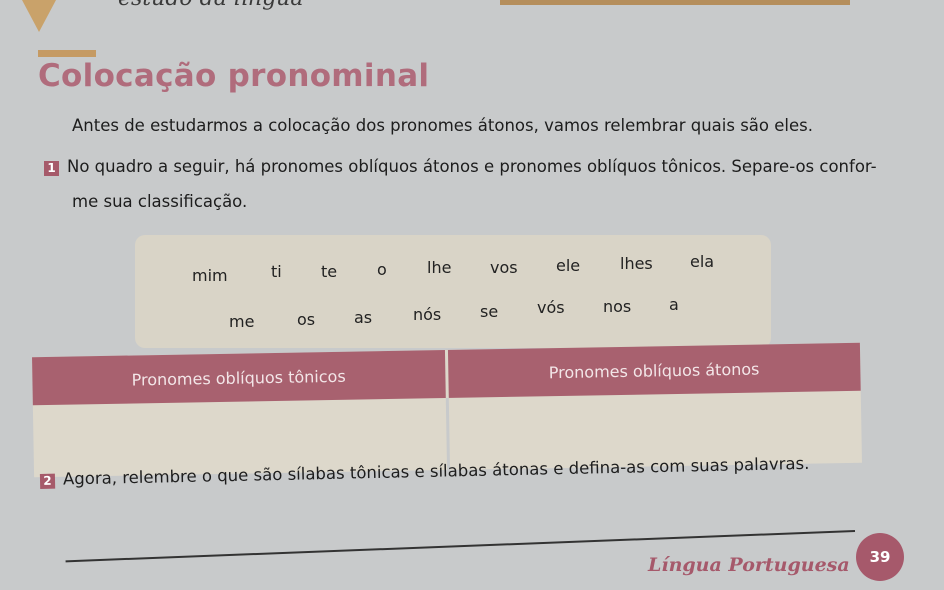  What do you see at coordinates (568, 265) in the screenshot?
I see `word: ele` at bounding box center [568, 265].